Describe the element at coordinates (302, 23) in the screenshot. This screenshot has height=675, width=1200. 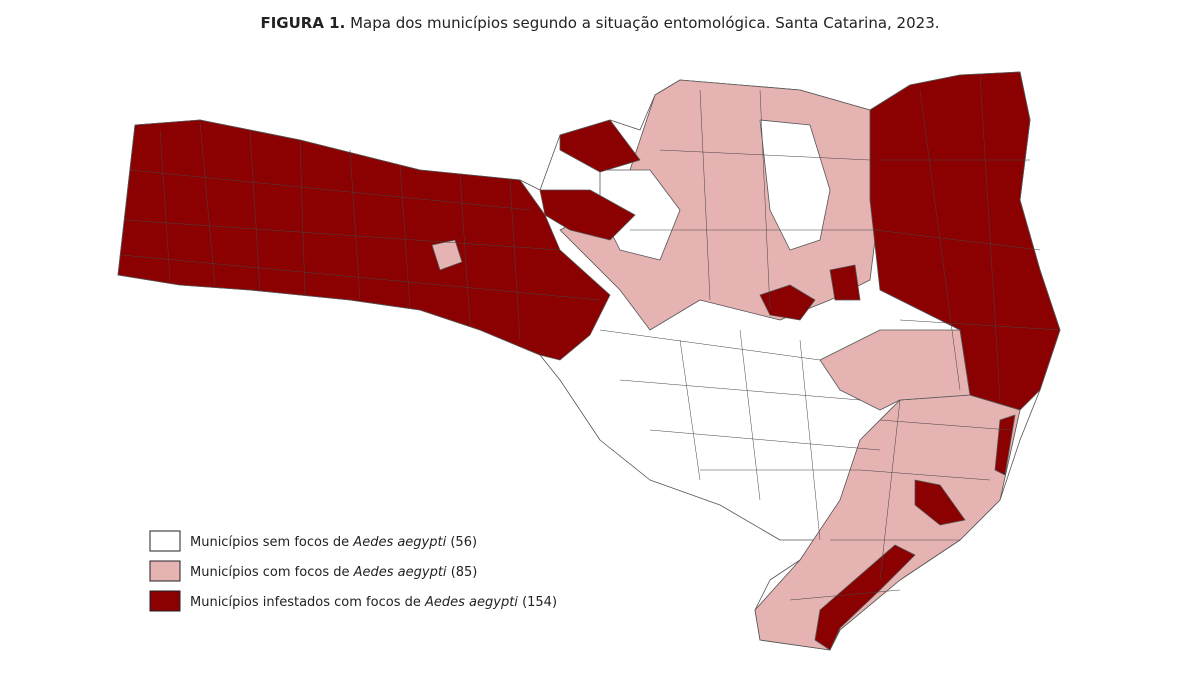
I see `figure-label: FIGURA 1.` at that location.